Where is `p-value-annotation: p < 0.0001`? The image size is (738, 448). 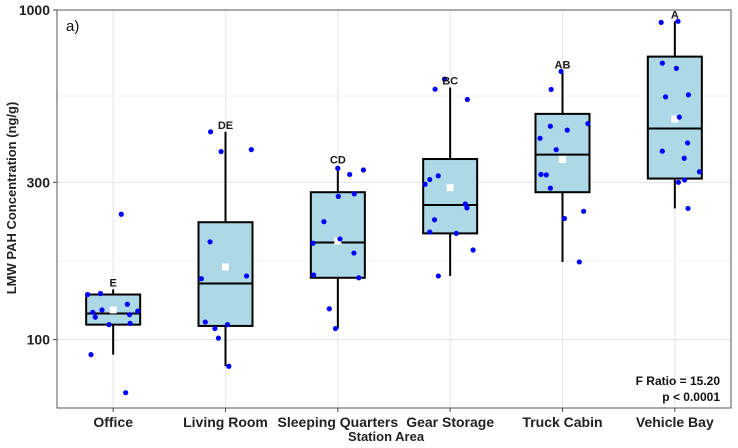
p-value-annotation: p < 0.0001 is located at coordinates (691, 397).